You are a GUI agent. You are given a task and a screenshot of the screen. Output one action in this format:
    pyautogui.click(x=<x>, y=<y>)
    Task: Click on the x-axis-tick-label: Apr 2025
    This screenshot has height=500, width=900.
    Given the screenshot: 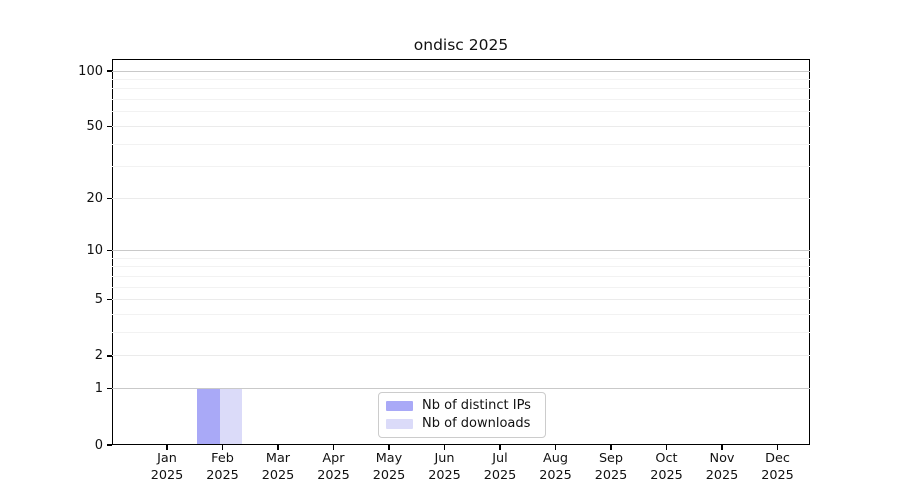 What is the action you would take?
    pyautogui.click(x=334, y=467)
    